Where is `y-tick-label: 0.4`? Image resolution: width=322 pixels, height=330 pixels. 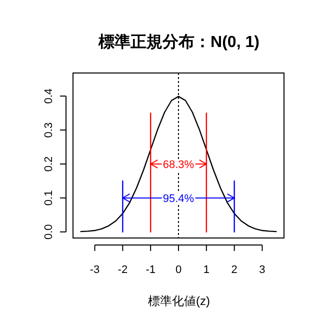 y-tick-label: 0.4 is located at coordinates (49, 96).